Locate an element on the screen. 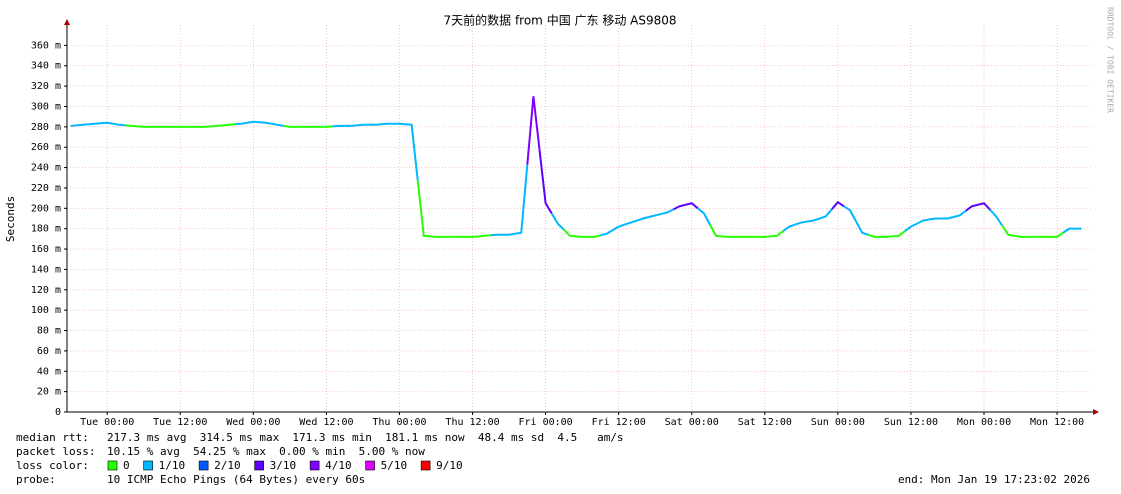  y-tick-label: 320 m is located at coordinates (46, 86).